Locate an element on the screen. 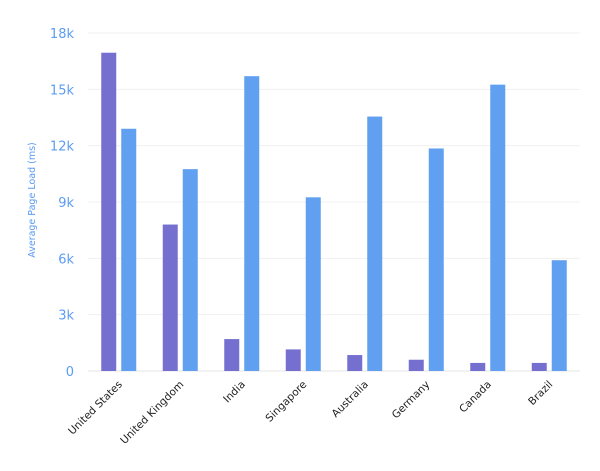 The width and height of the screenshot is (600, 471). y-tick-label: 6k is located at coordinates (66, 259).